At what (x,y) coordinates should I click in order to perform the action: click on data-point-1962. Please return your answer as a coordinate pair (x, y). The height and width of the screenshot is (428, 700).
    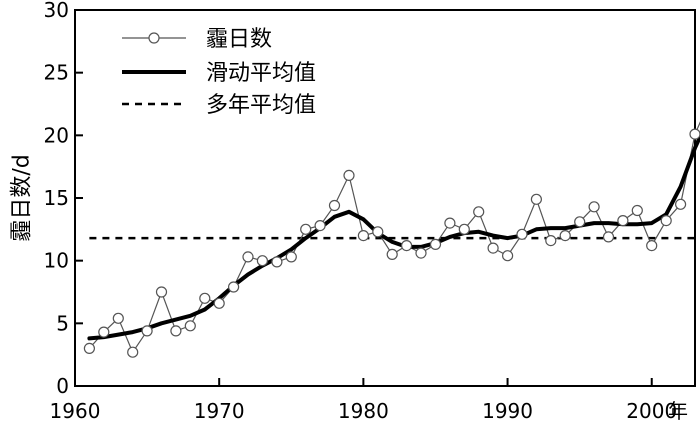
    Looking at the image, I should click on (104, 332).